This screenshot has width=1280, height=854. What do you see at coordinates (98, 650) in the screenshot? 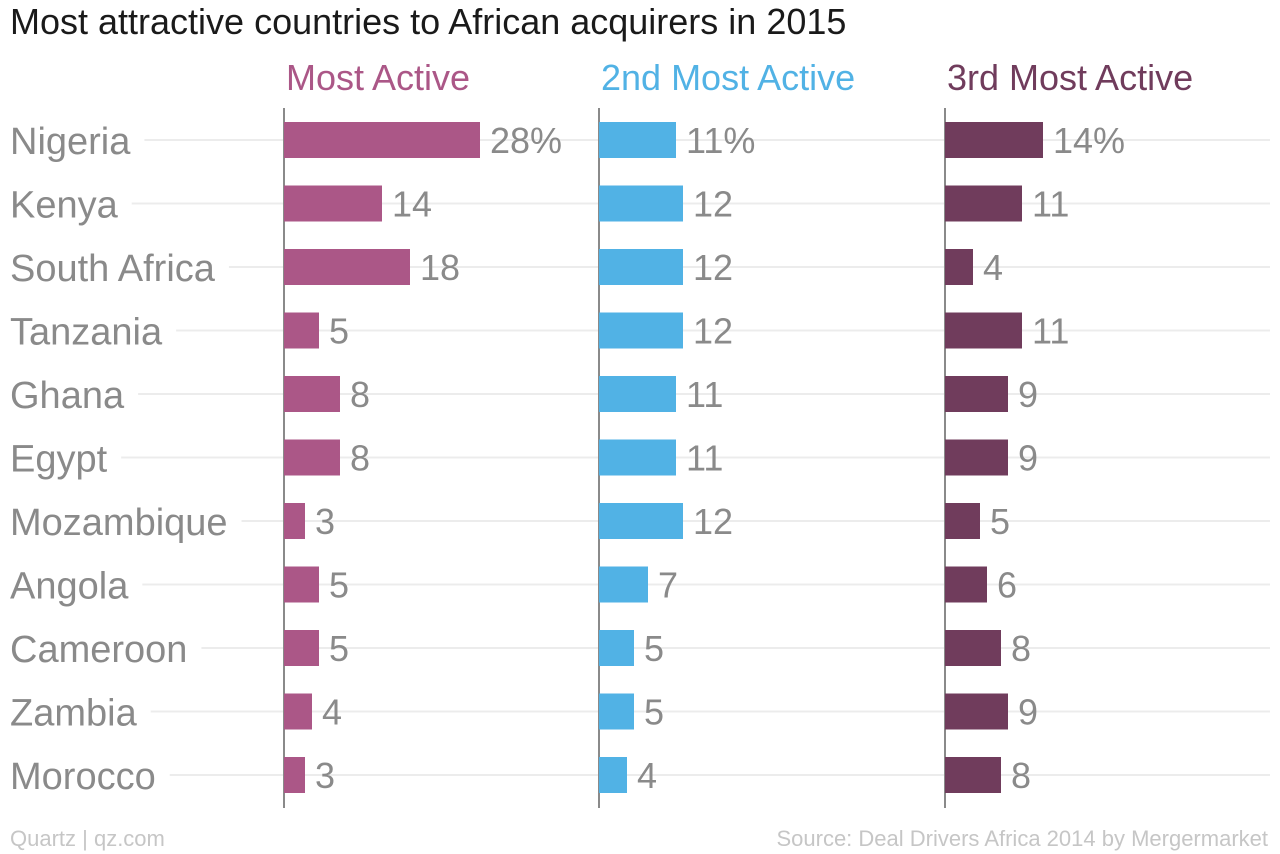
I see `category-label: Cameroon` at bounding box center [98, 650].